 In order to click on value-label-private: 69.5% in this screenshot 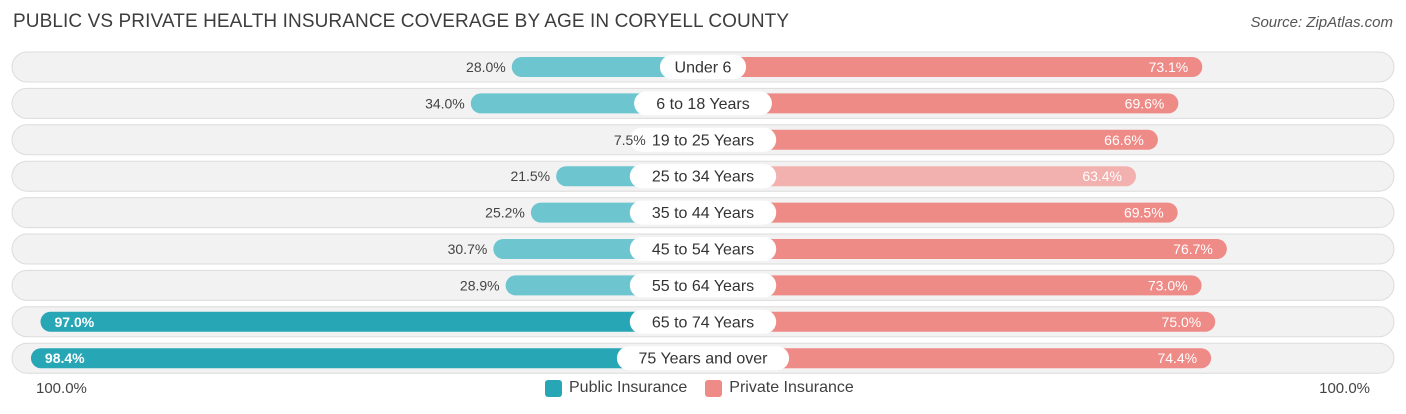, I will do `click(1144, 213)`.